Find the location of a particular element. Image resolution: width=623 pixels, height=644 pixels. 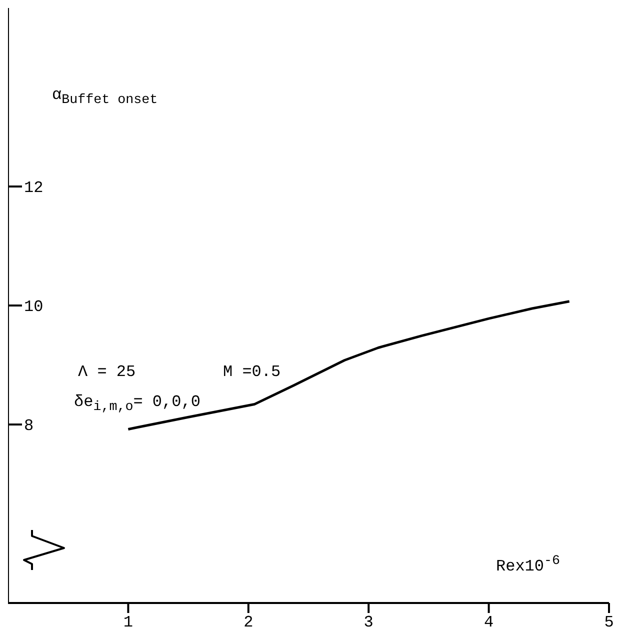

x-tick-label: 3 is located at coordinates (369, 622).